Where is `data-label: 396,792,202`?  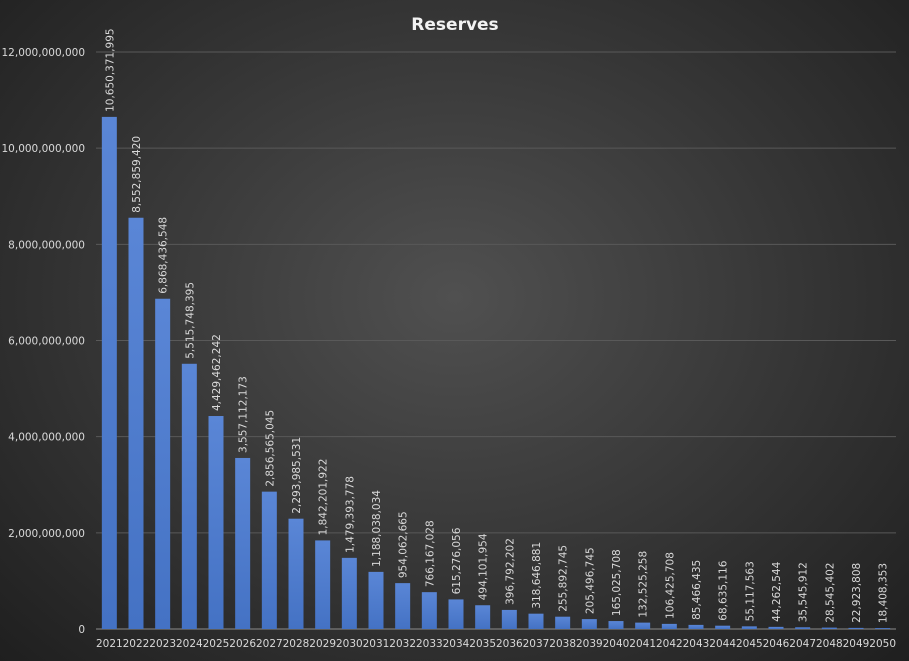 data-label: 396,792,202 is located at coordinates (510, 571).